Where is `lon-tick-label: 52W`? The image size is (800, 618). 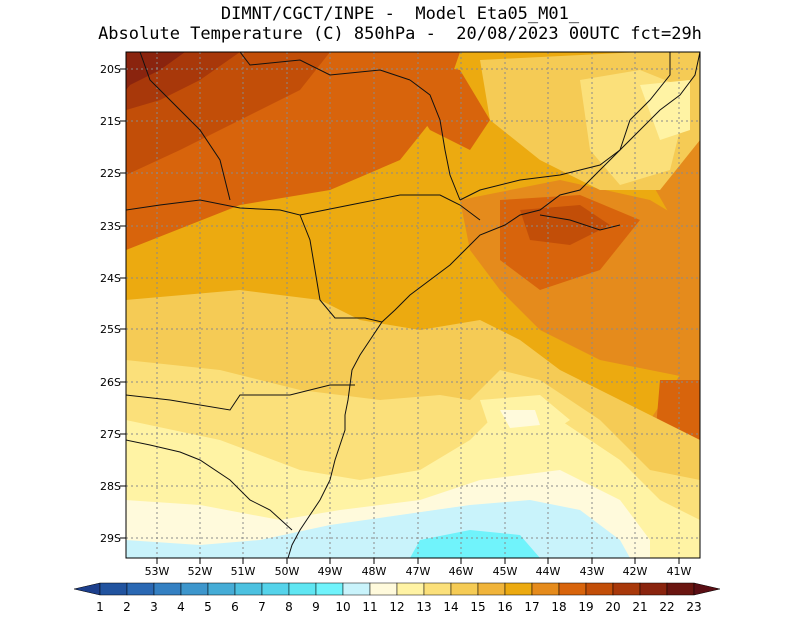
lon-tick-label: 52W is located at coordinates (200, 571).